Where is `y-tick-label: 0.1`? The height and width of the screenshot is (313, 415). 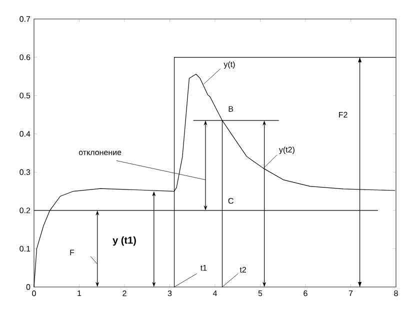 y-tick-label: 0.1 is located at coordinates (25, 249).